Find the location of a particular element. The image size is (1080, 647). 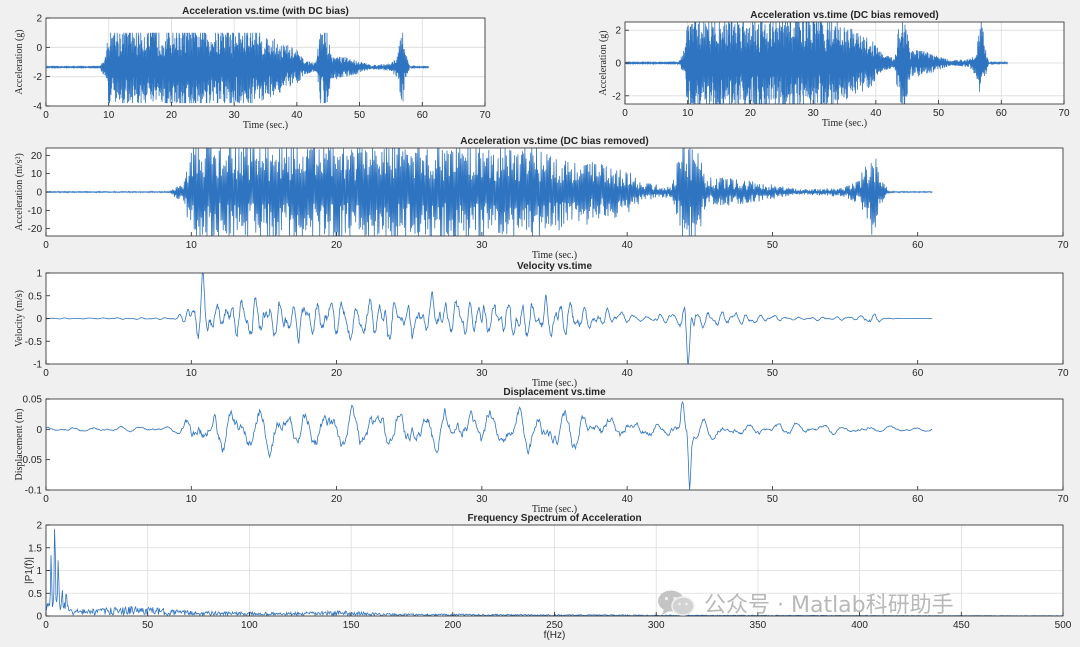

y-tick-label: -0.5 is located at coordinates (34, 342).